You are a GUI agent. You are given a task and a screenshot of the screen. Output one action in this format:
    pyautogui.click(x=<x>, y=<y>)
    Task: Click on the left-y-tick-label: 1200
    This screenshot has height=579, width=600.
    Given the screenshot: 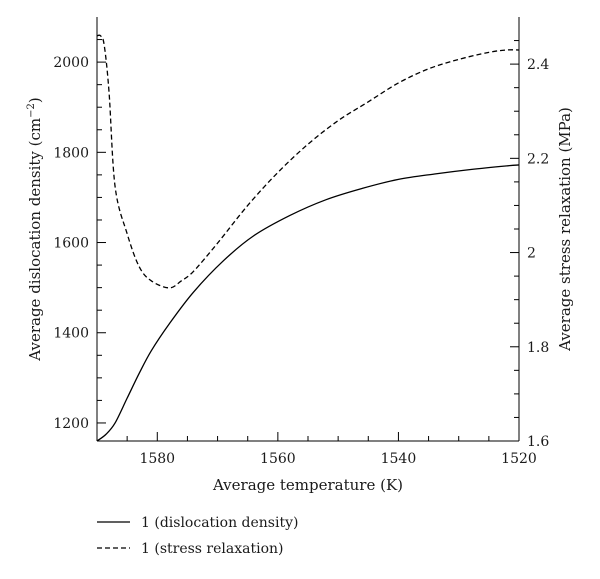 What is the action you would take?
    pyautogui.click(x=71, y=424)
    